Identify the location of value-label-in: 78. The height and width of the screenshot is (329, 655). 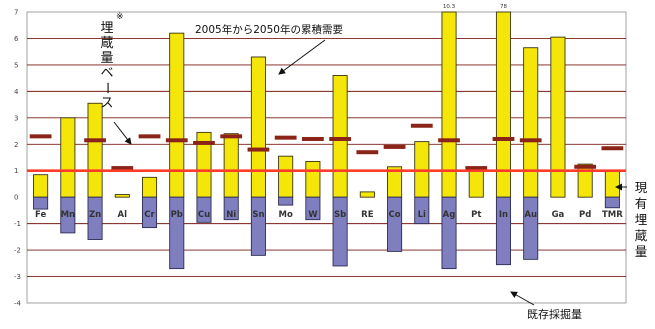
(503, 7).